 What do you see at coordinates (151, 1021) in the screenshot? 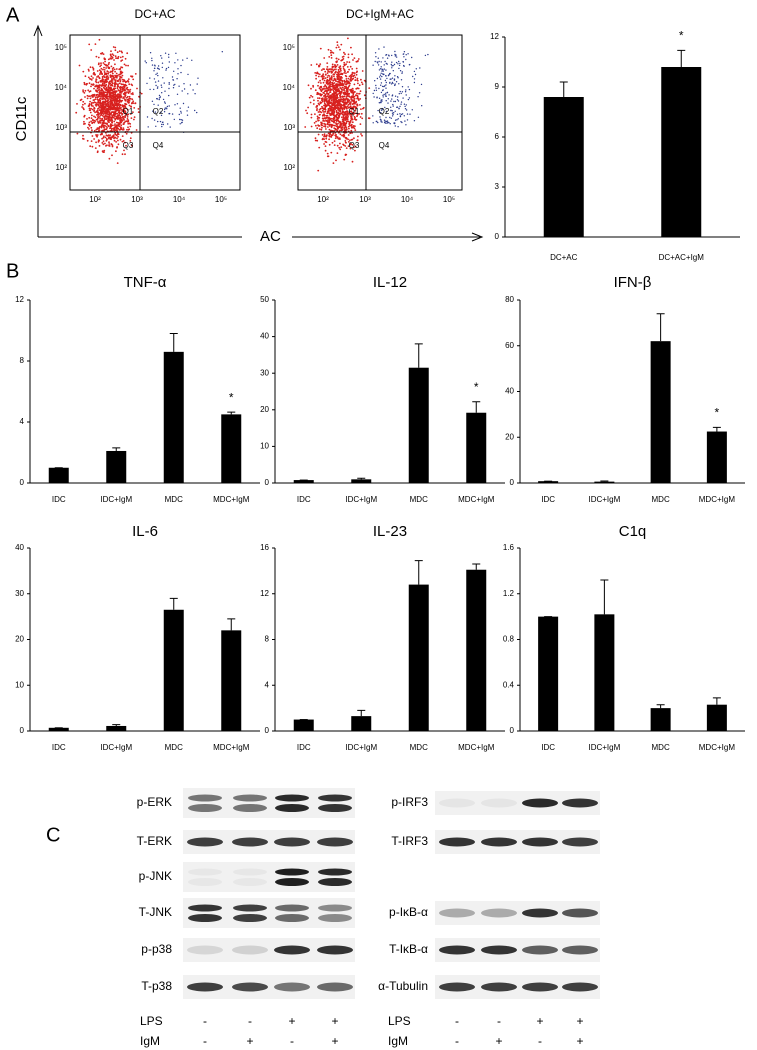
I see `treatment-label: LPS` at bounding box center [151, 1021].